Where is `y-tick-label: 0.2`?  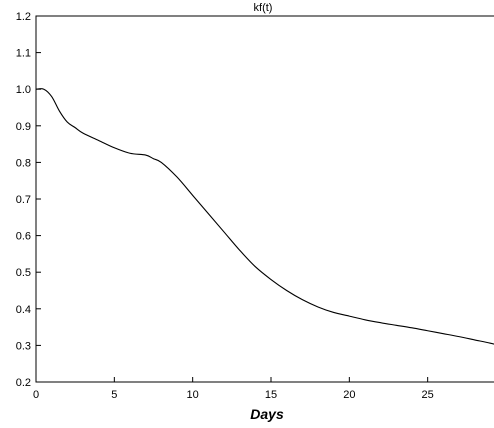 y-tick-label: 0.2 is located at coordinates (23, 383).